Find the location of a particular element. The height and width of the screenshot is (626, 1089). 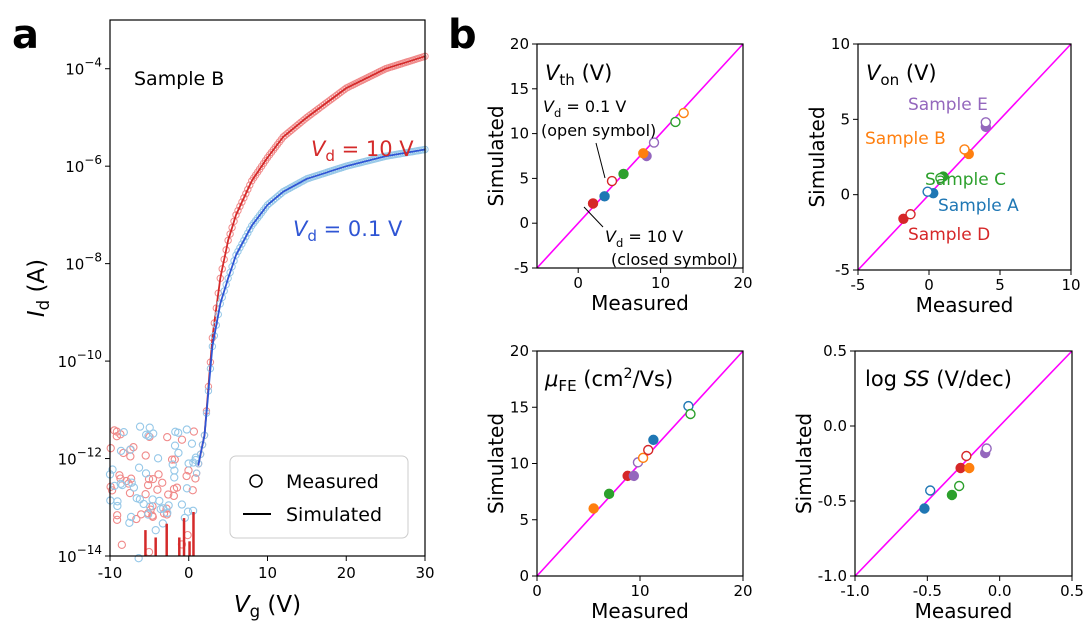

y-tick-label: 10⁻⁴ is located at coordinates (83, 67).